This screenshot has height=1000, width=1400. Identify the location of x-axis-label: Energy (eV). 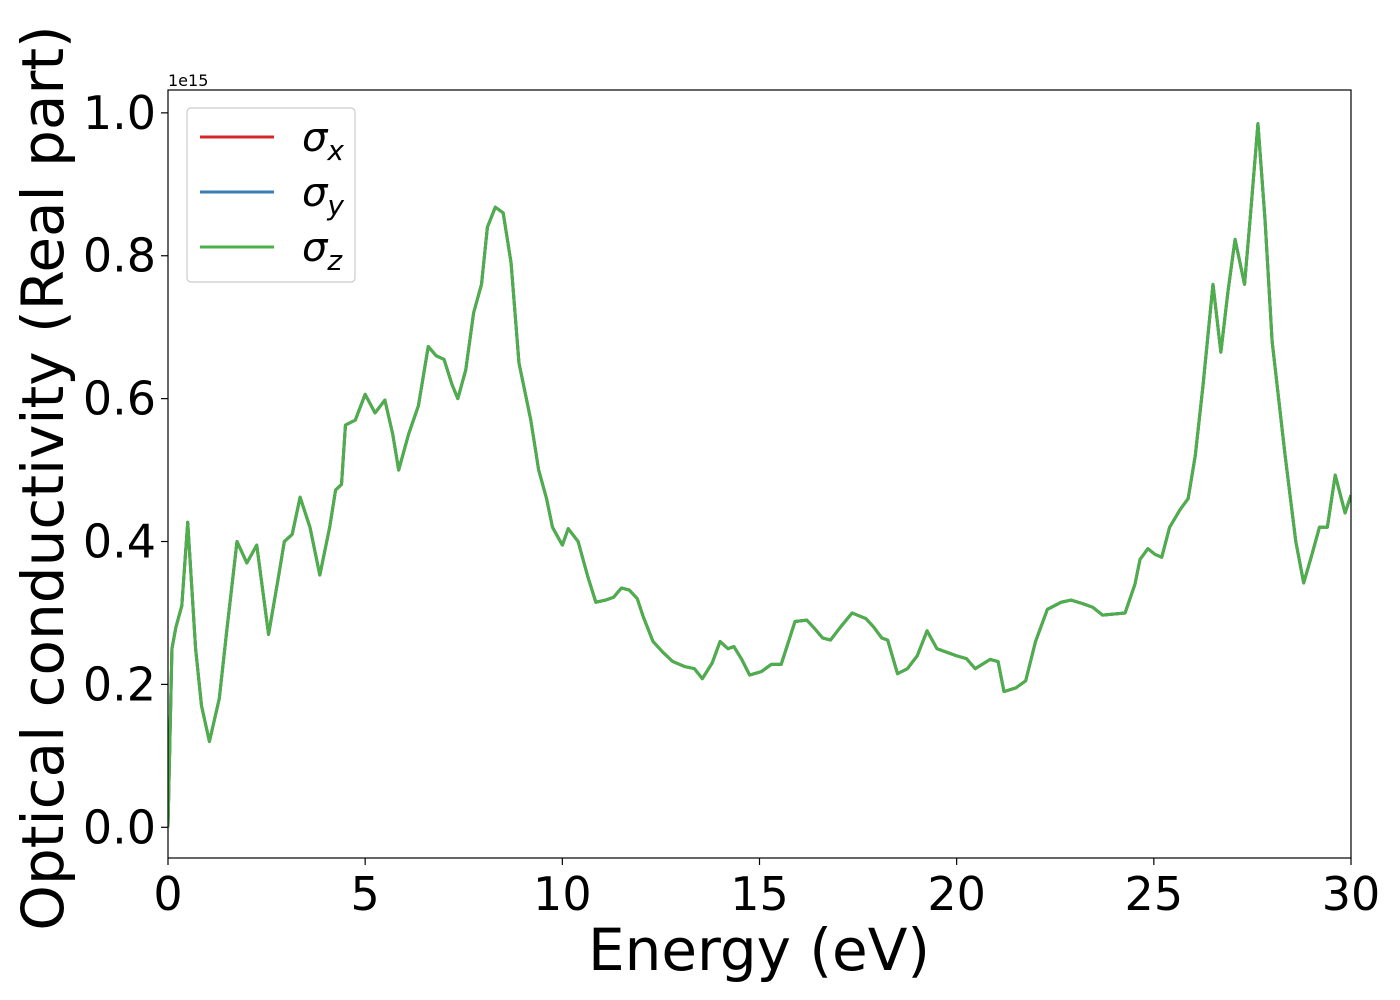
(759, 950).